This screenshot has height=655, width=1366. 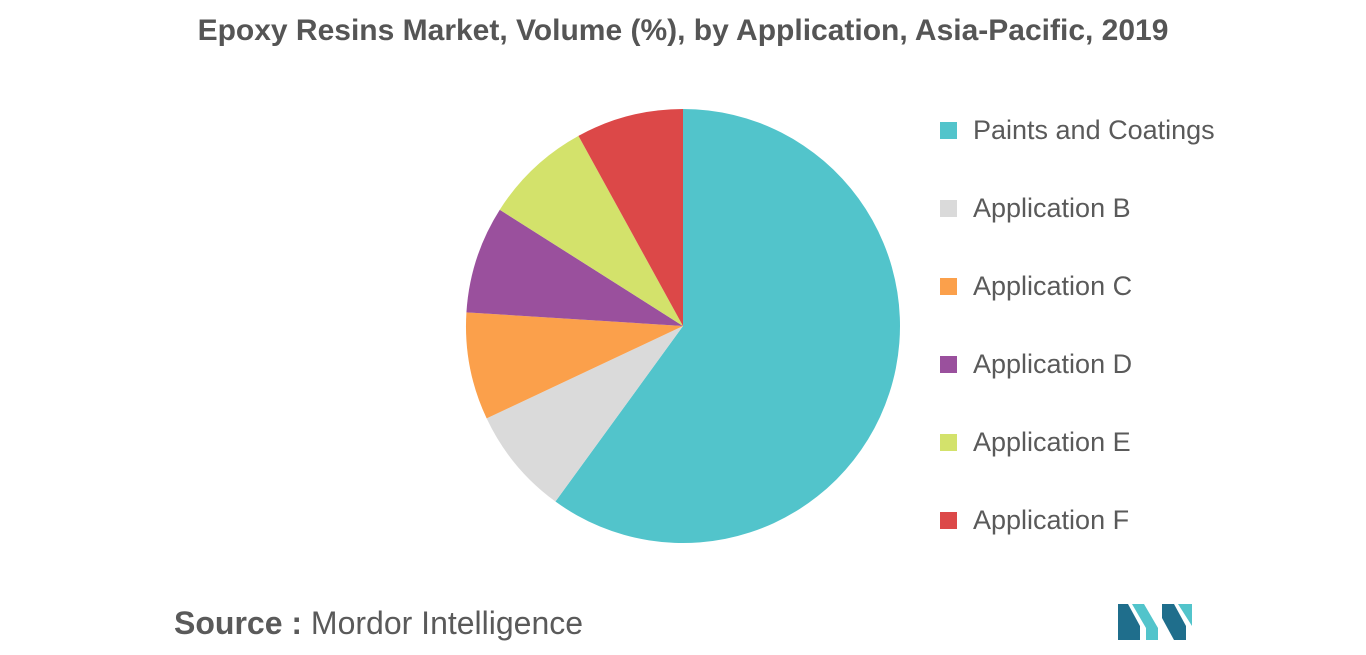 I want to click on legend-item-paints-and-coatings: Paints and Coatings, so click(x=1077, y=130).